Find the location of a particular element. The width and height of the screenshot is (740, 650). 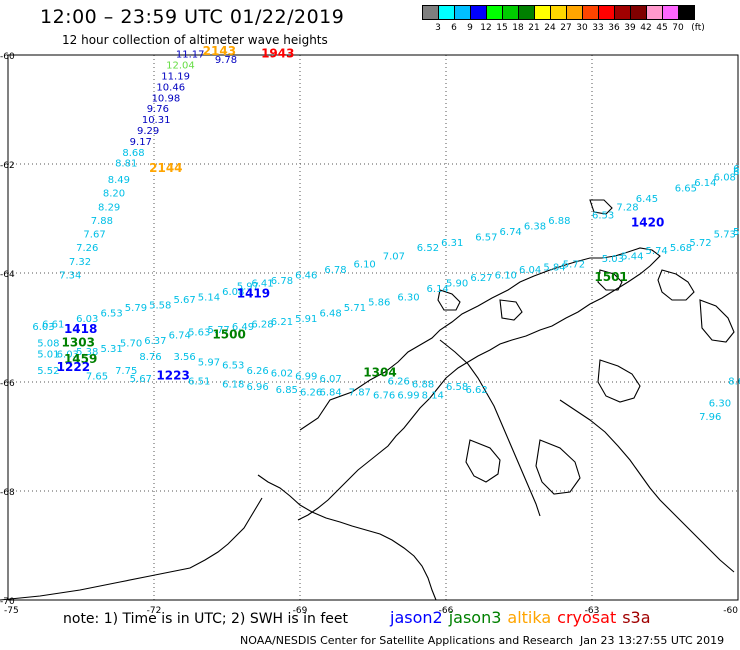

color-scale-label: 3 is located at coordinates (438, 28).